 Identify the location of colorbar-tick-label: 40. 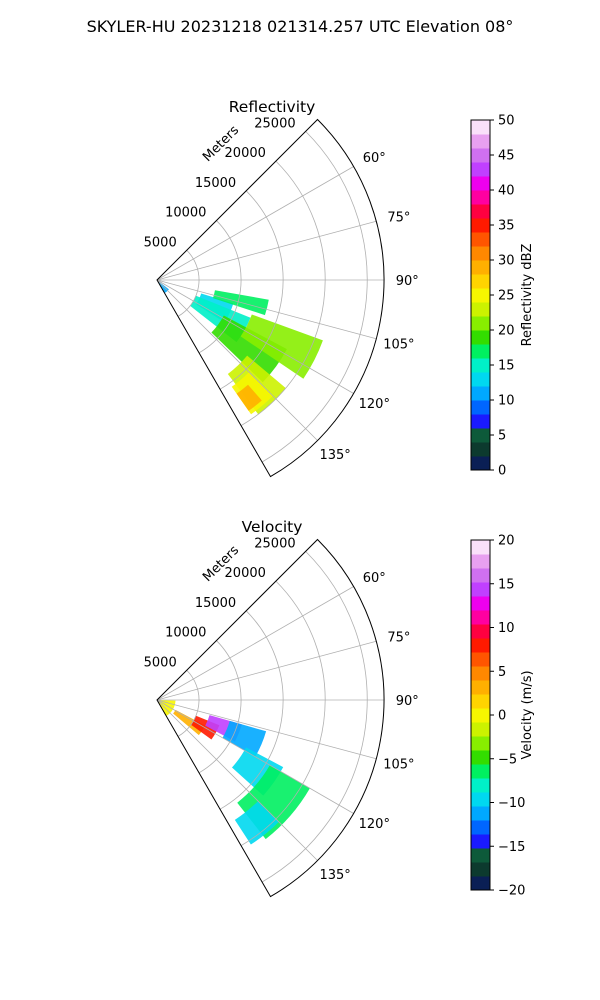
(506, 191).